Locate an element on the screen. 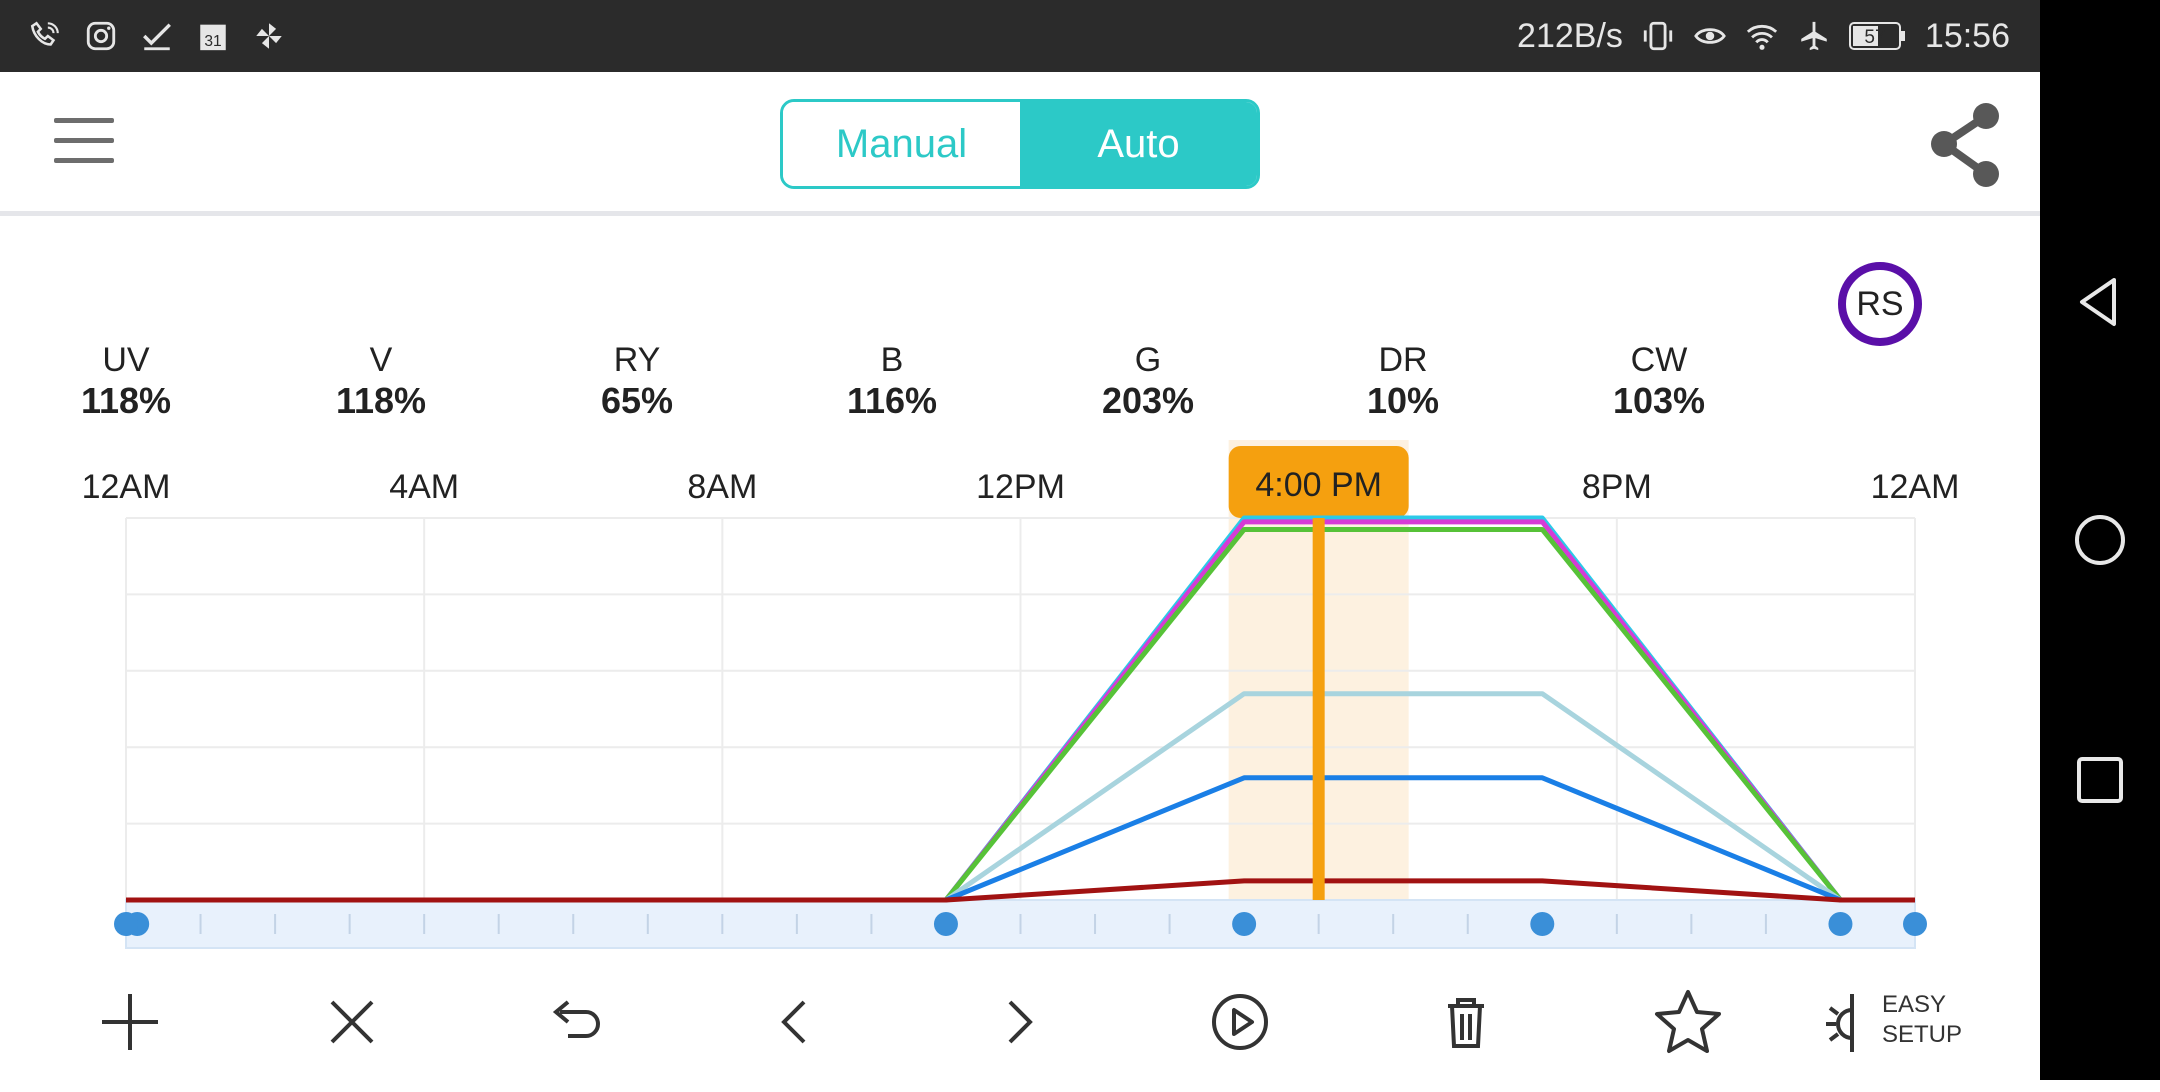 Image resolution: width=2160 pixels, height=1092 pixels. previous-icon is located at coordinates (796, 1022).